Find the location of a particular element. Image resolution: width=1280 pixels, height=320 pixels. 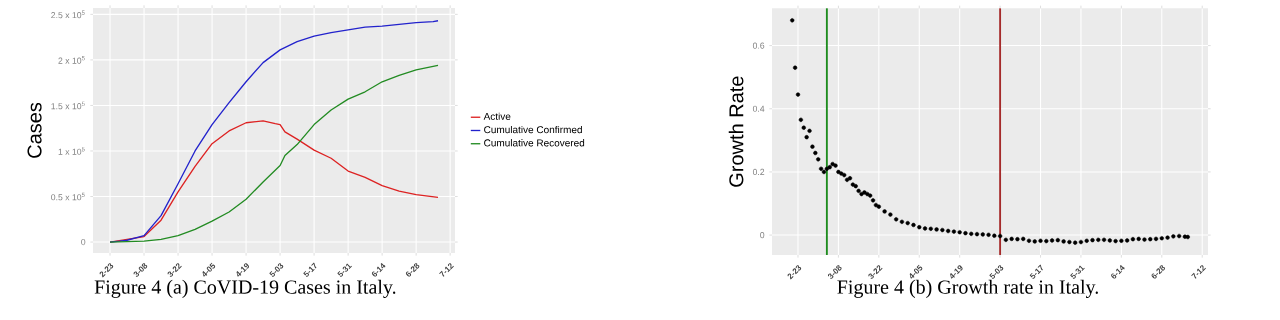

legend-label: Cumulative Recovered is located at coordinates (534, 143).